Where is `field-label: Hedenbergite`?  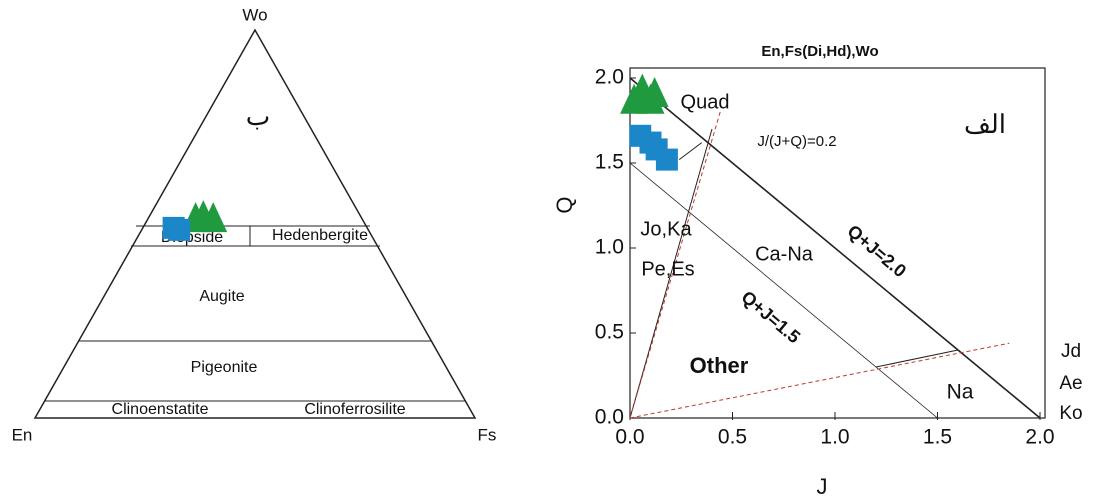 field-label: Hedenbergite is located at coordinates (320, 235).